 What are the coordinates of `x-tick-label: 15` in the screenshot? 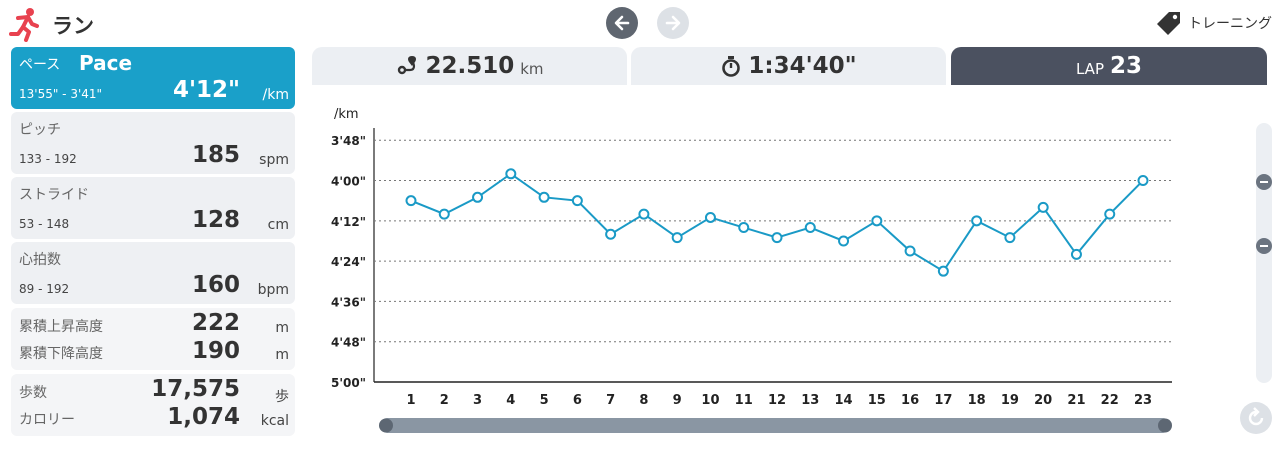 It's located at (877, 400).